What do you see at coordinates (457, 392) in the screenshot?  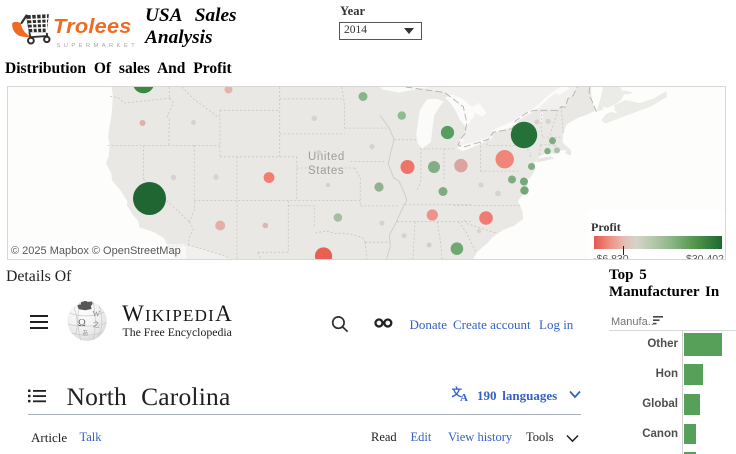 I see `svg-text: 文` at bounding box center [457, 392].